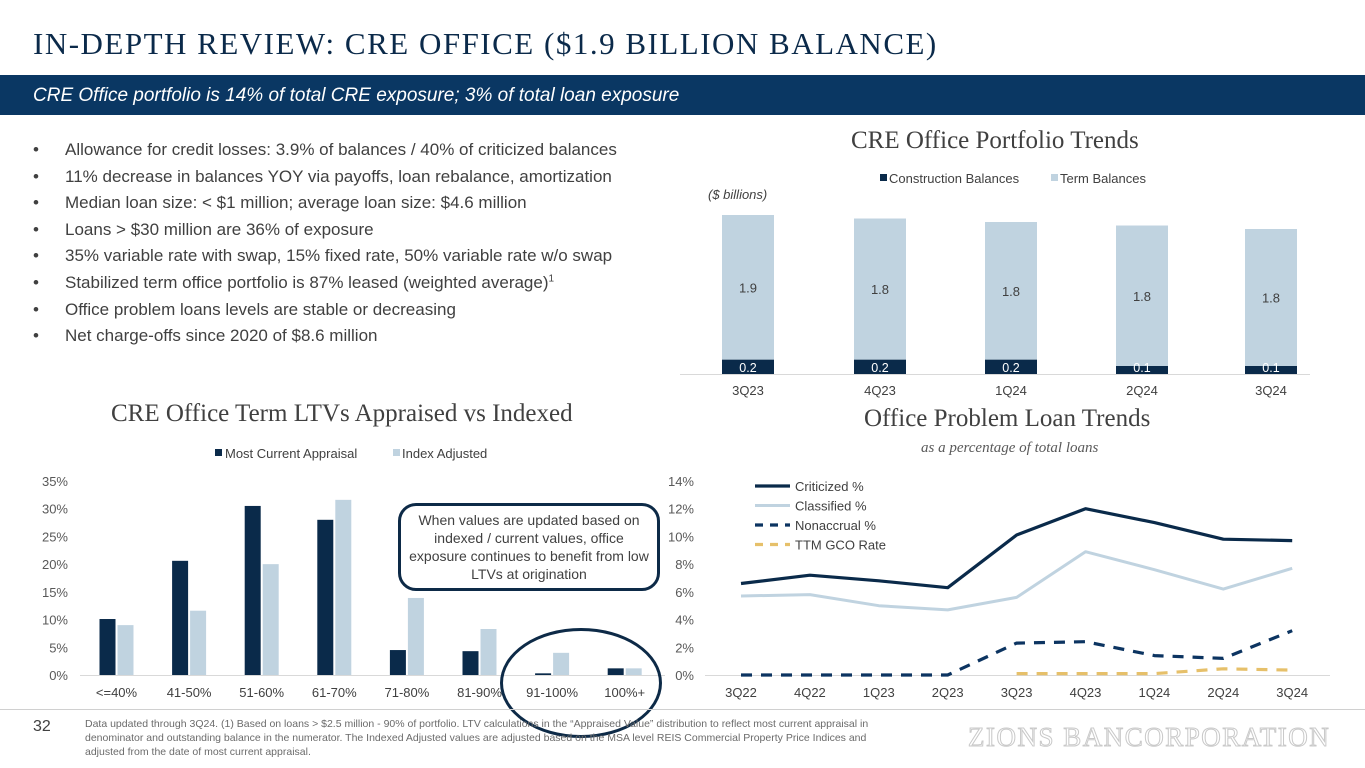 This screenshot has height=768, width=1365. Describe the element at coordinates (551, 279) in the screenshot. I see `footnote-marker: 1` at that location.